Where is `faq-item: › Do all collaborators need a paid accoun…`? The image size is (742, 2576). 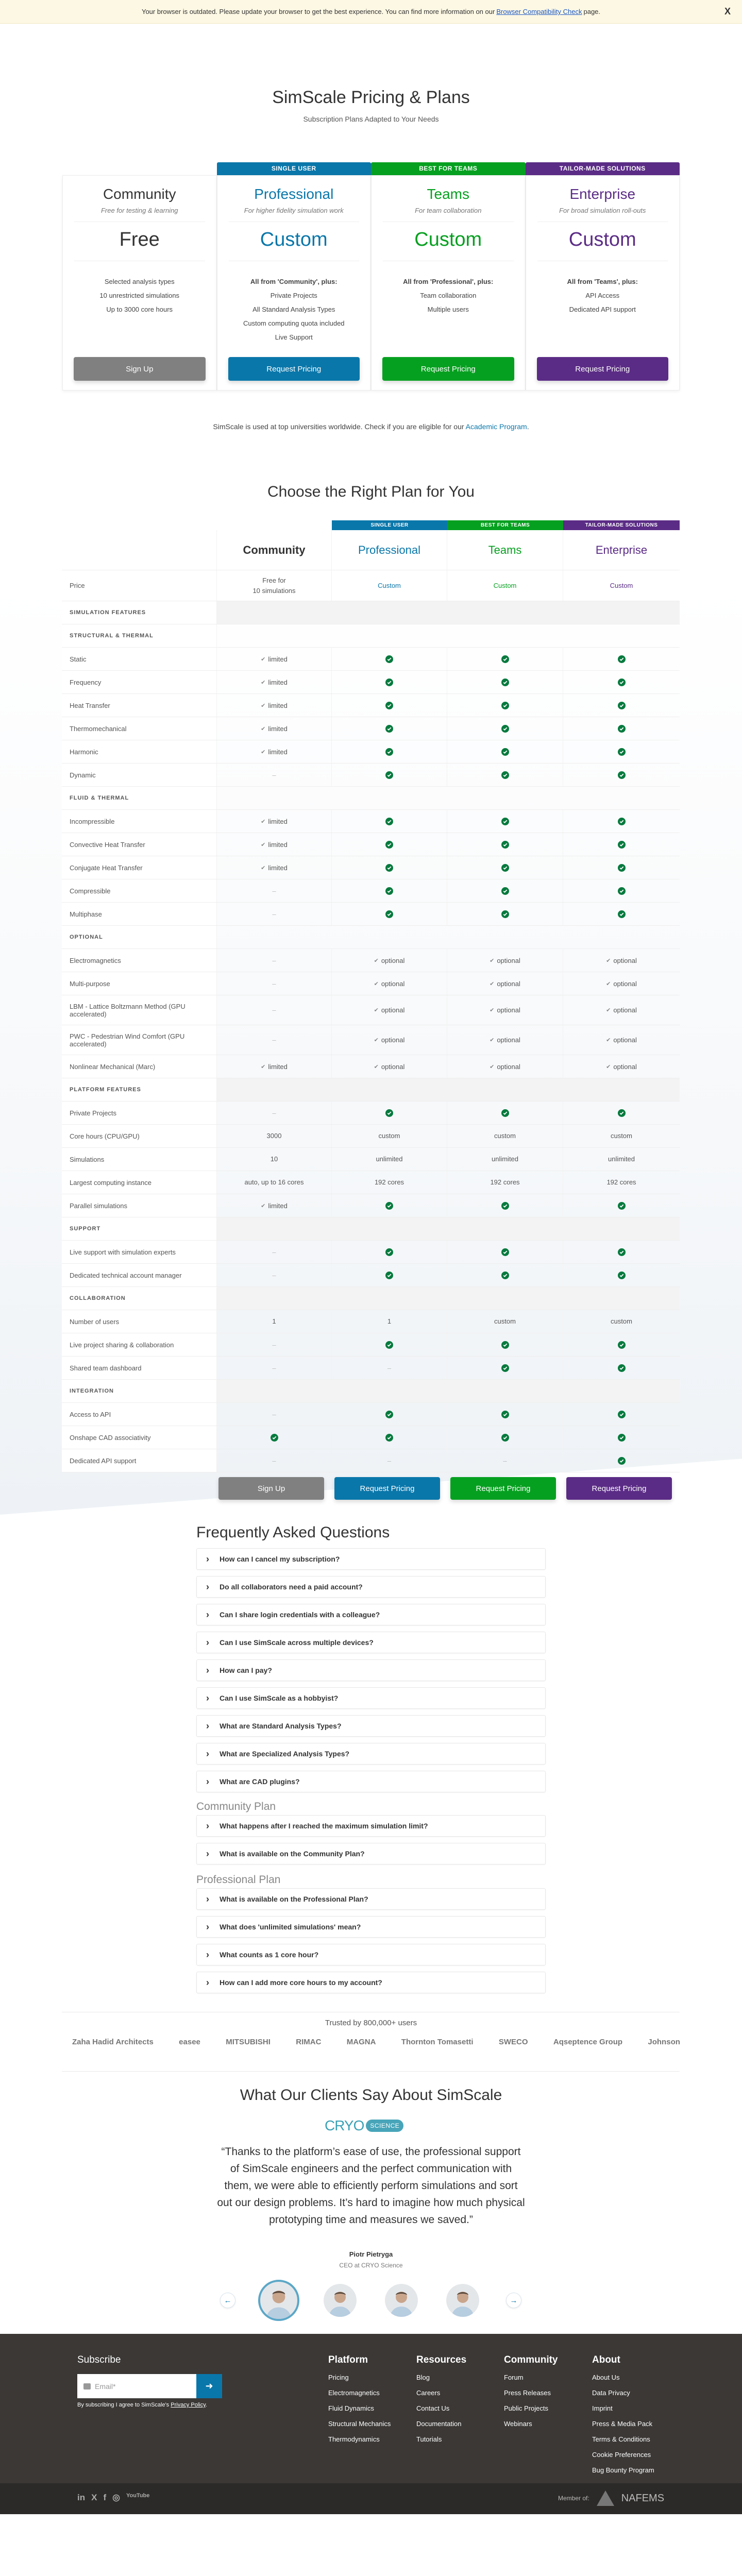 faq-item: › Do all collaborators need a paid accoun… is located at coordinates (371, 1587).